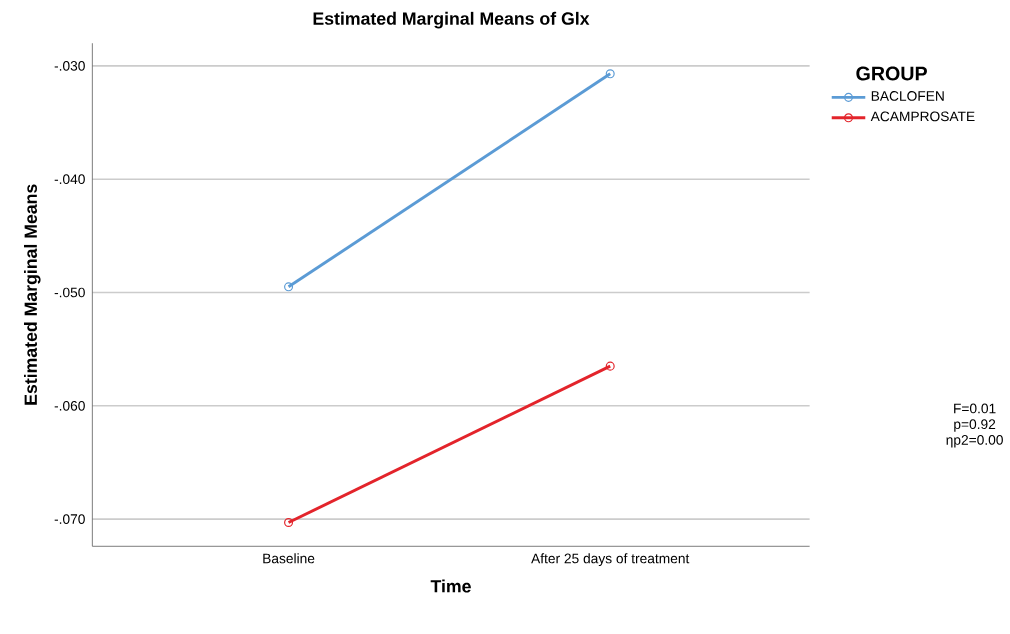  I want to click on y-axis-title: Estimated Marginal Means, so click(32, 294).